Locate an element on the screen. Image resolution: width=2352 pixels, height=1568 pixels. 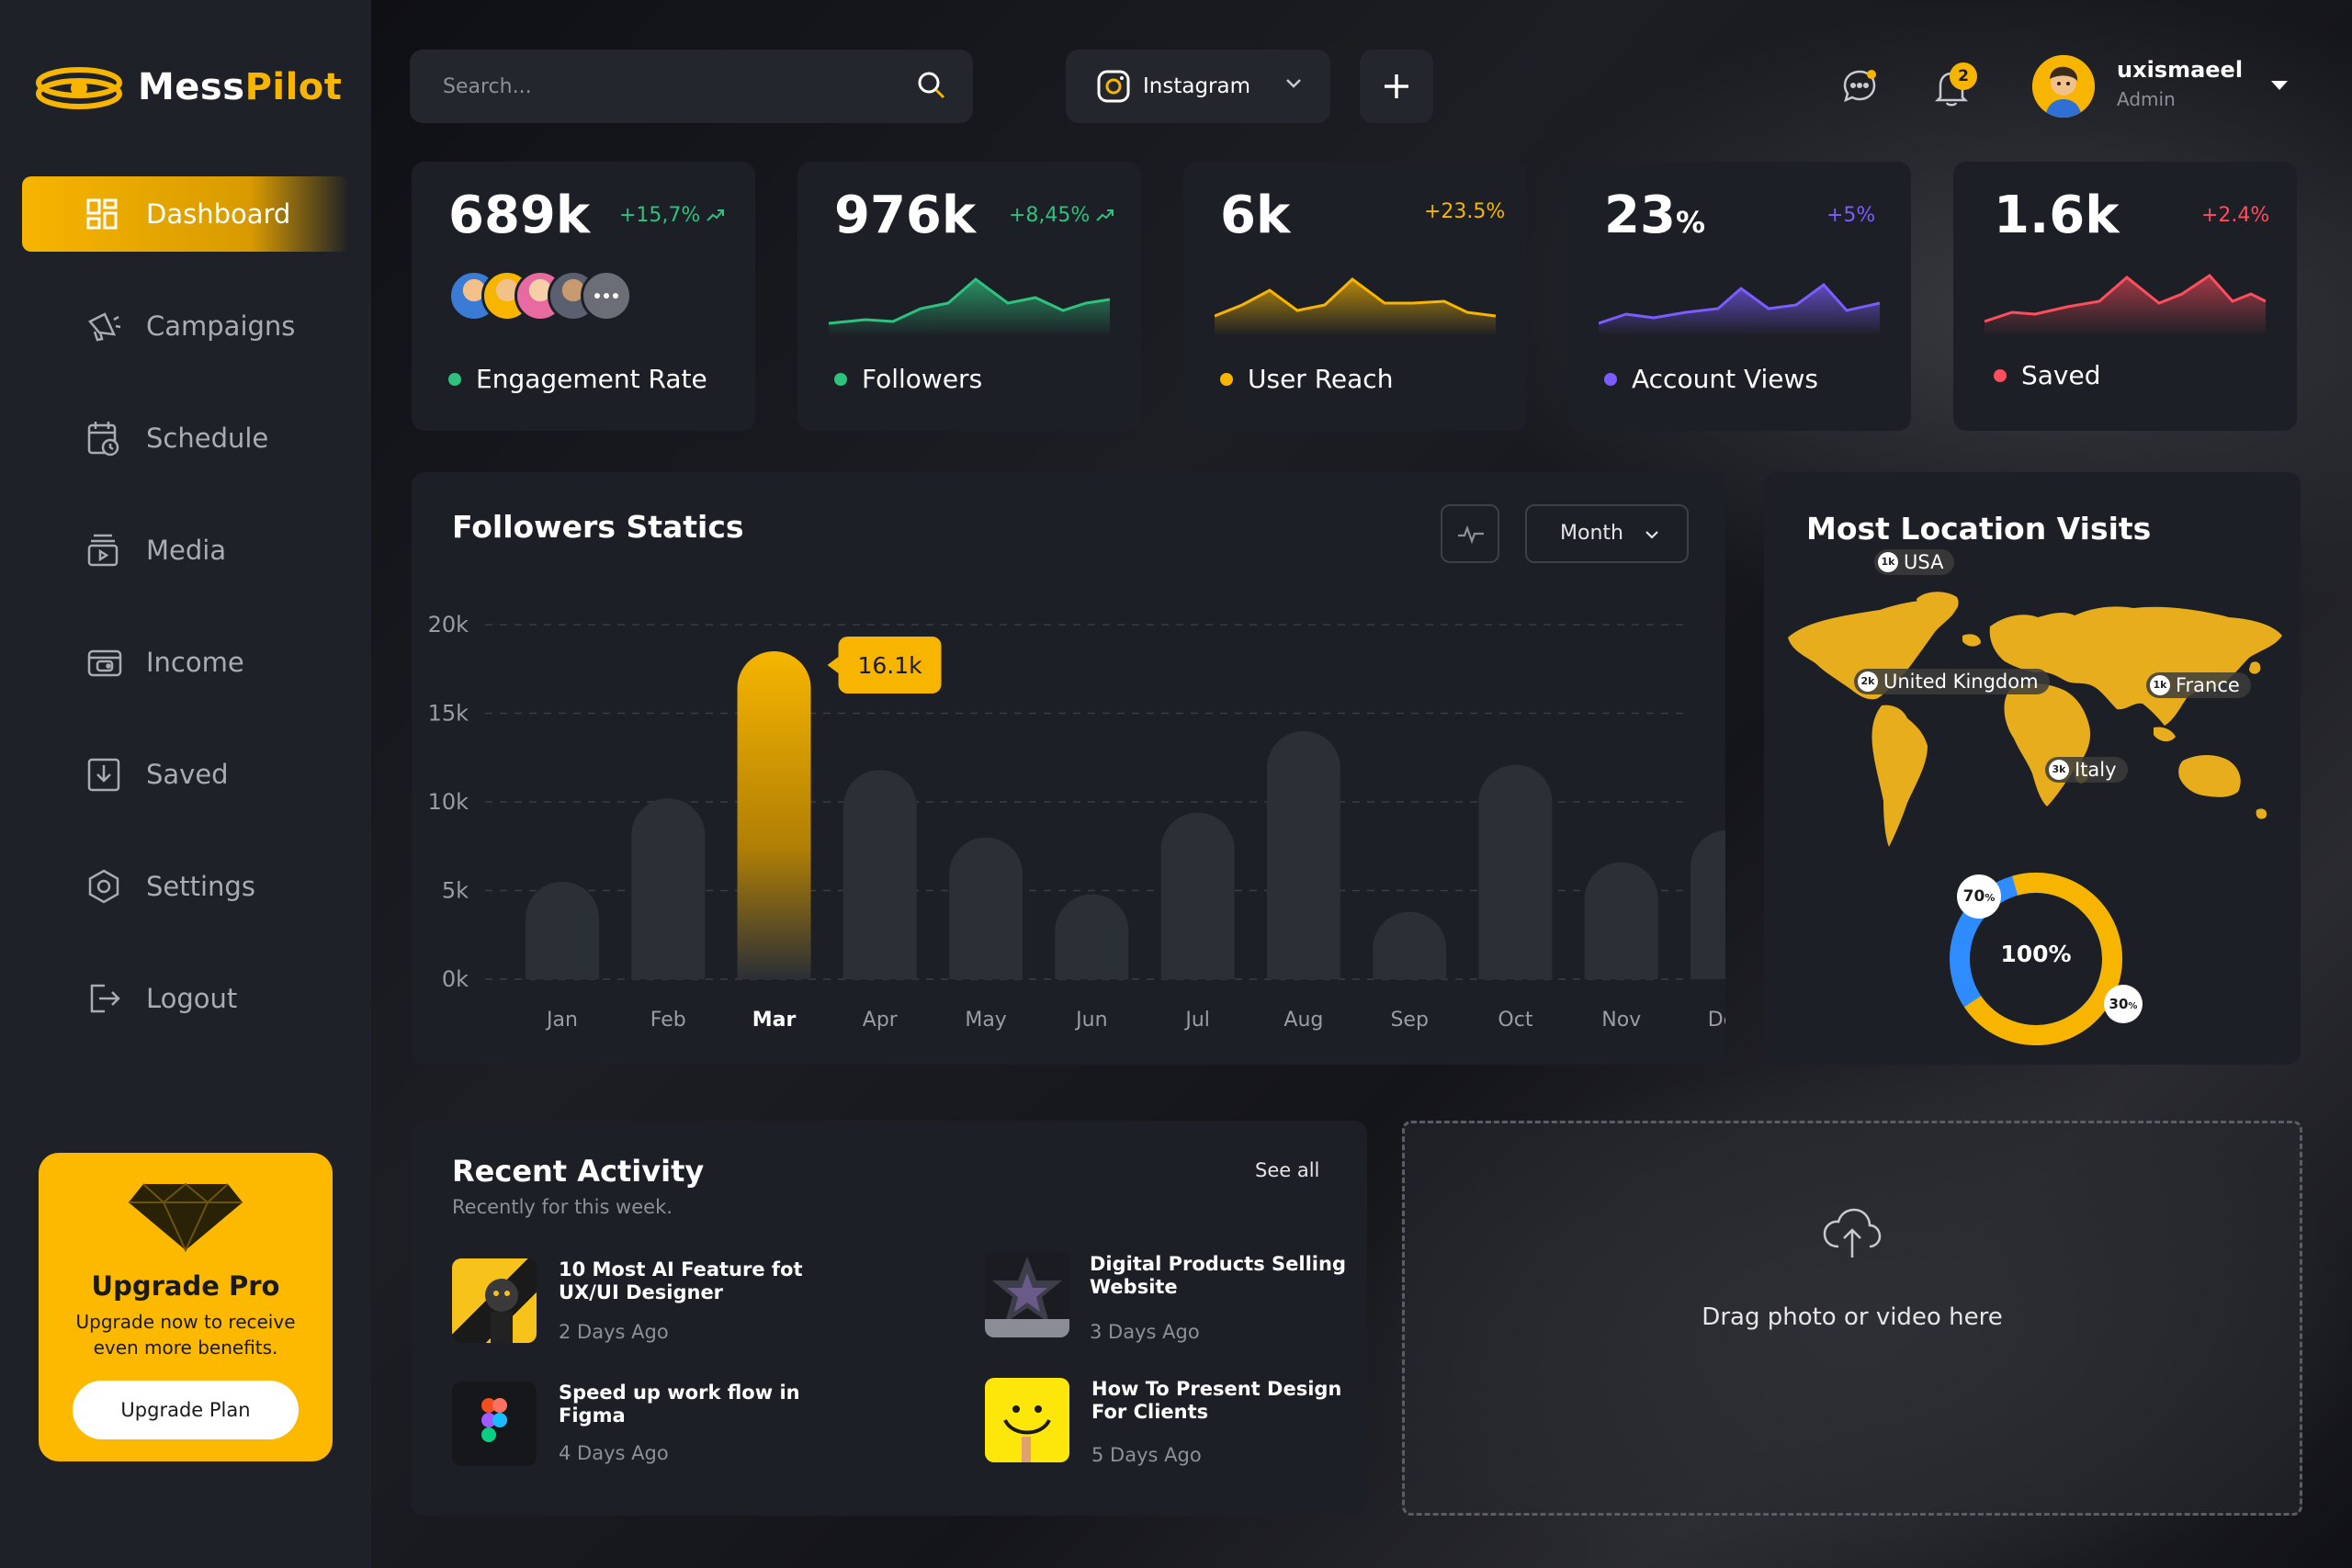
sidebar-item-dashboard: Dashboard is located at coordinates (185, 214).